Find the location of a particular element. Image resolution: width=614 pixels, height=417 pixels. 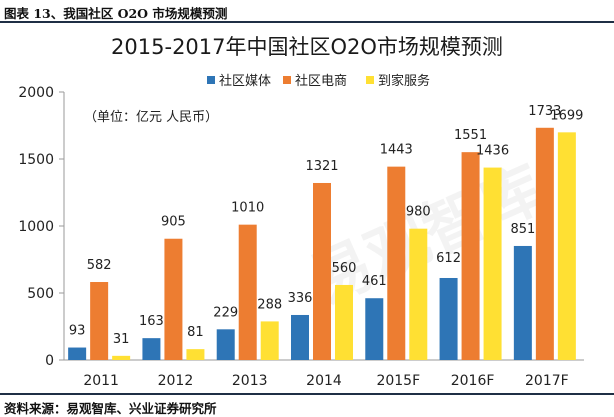

source-note: 资料来源：易观智库、兴业证券研究所 is located at coordinates (110, 408).